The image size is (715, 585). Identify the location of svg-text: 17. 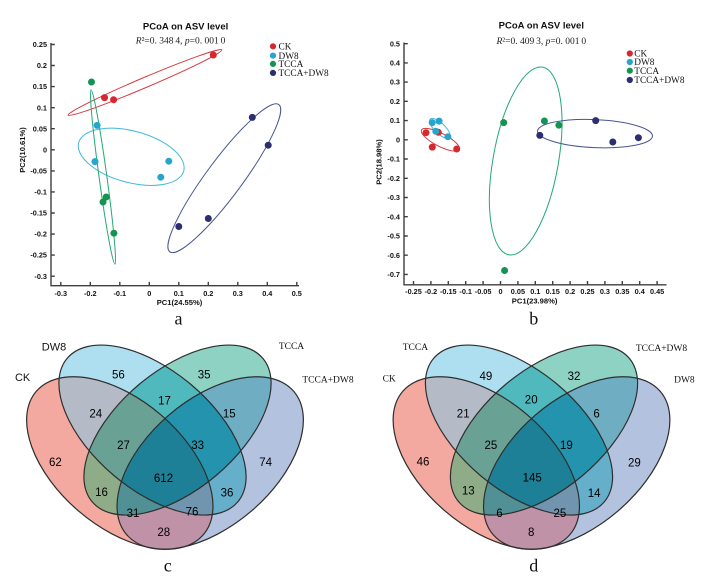
(164, 402).